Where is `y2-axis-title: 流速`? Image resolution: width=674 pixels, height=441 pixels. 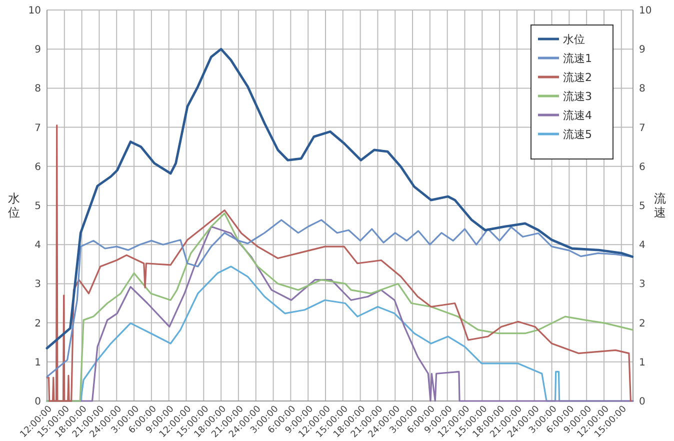 y2-axis-title: 流速 is located at coordinates (660, 206).